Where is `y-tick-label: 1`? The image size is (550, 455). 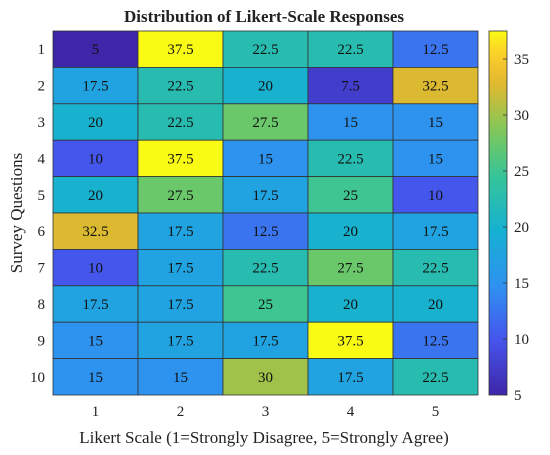
y-tick-label: 1 is located at coordinates (42, 50).